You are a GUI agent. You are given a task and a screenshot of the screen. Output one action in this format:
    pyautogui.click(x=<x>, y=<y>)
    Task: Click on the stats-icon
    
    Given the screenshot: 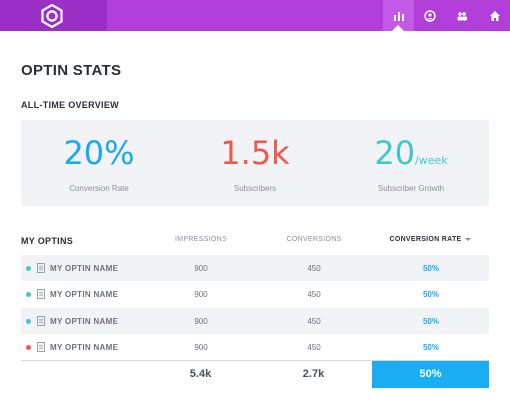 What is the action you would take?
    pyautogui.click(x=398, y=16)
    